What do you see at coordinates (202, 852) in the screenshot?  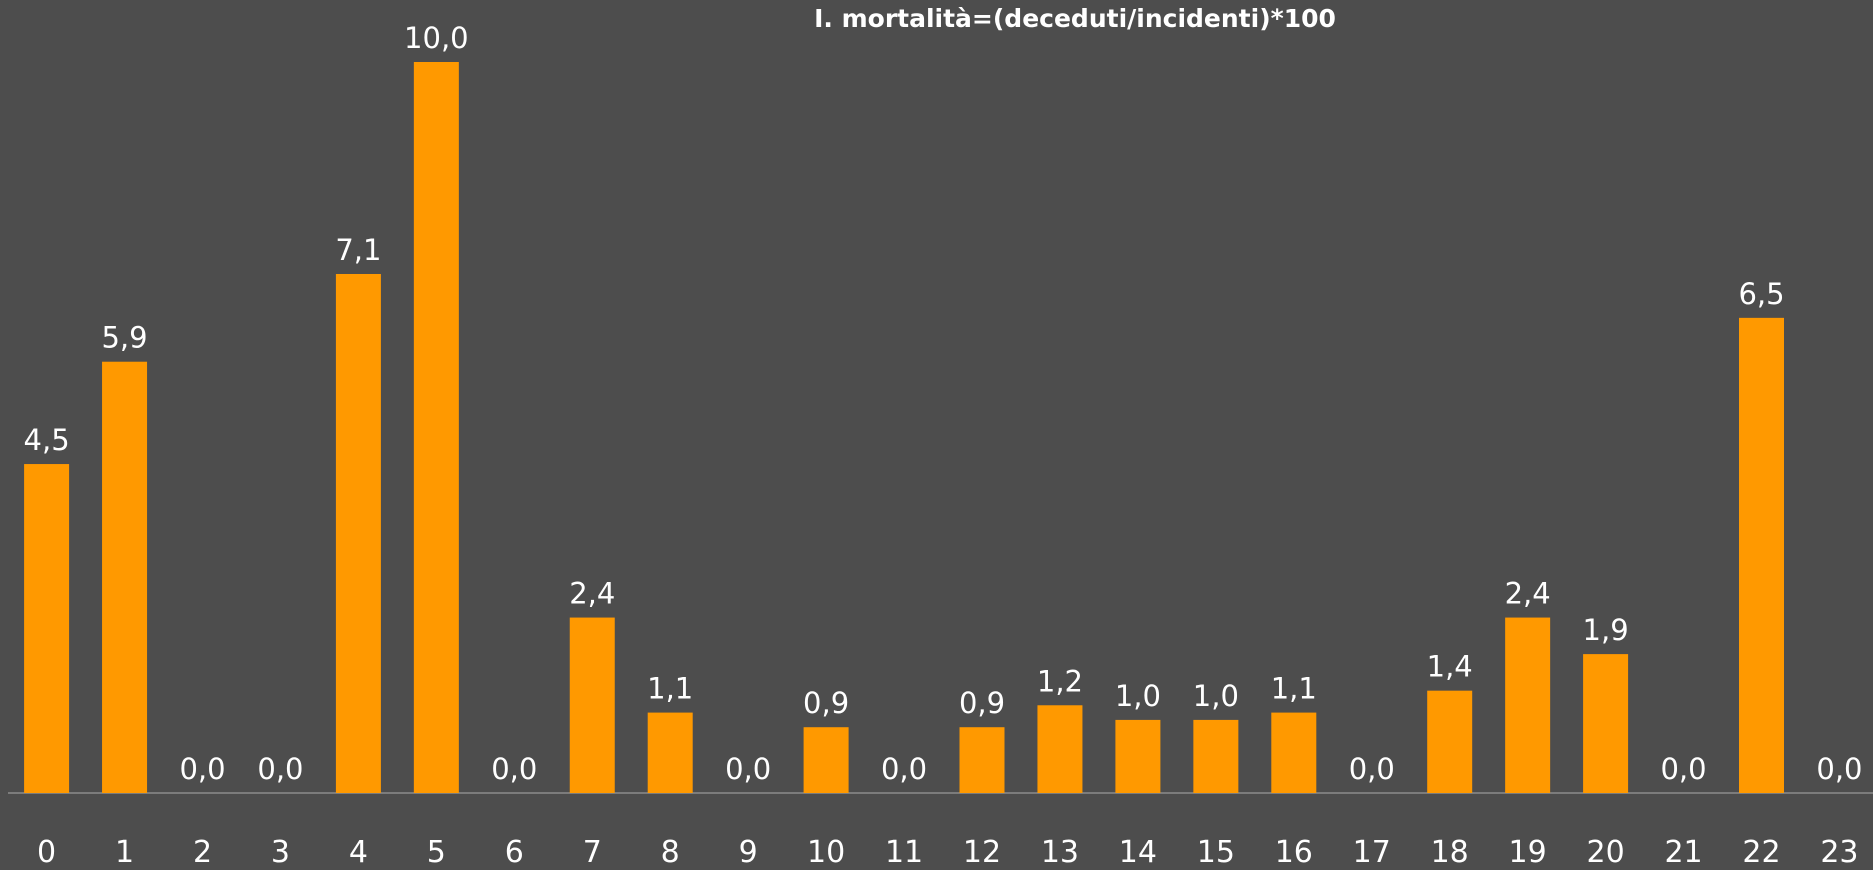 I see `x-tick-label: 2` at bounding box center [202, 852].